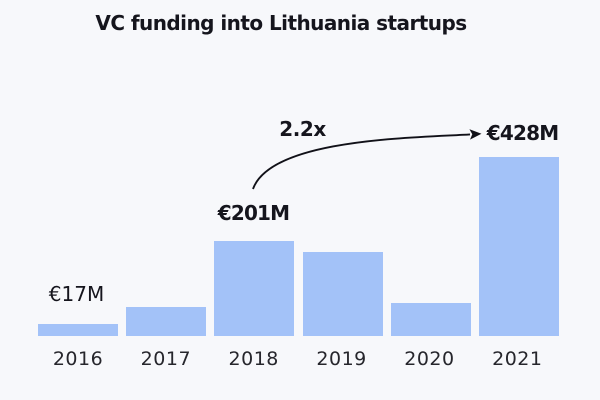 The width and height of the screenshot is (600, 400). I want to click on bar-2021, so click(519, 246).